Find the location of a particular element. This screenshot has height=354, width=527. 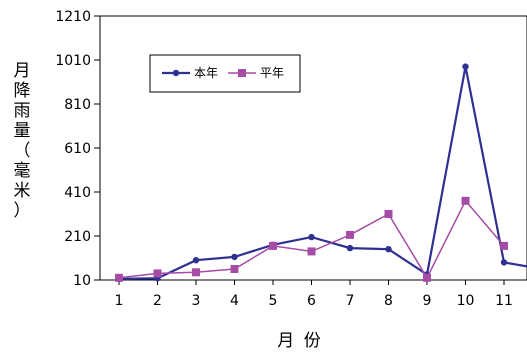

x-tick-label: 1 is located at coordinates (119, 301).